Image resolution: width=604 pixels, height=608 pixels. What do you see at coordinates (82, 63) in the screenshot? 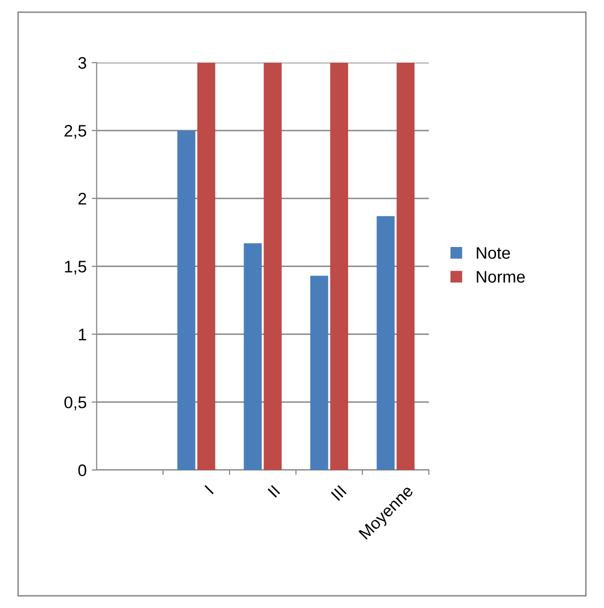
I see `y-tick-label: 3` at bounding box center [82, 63].